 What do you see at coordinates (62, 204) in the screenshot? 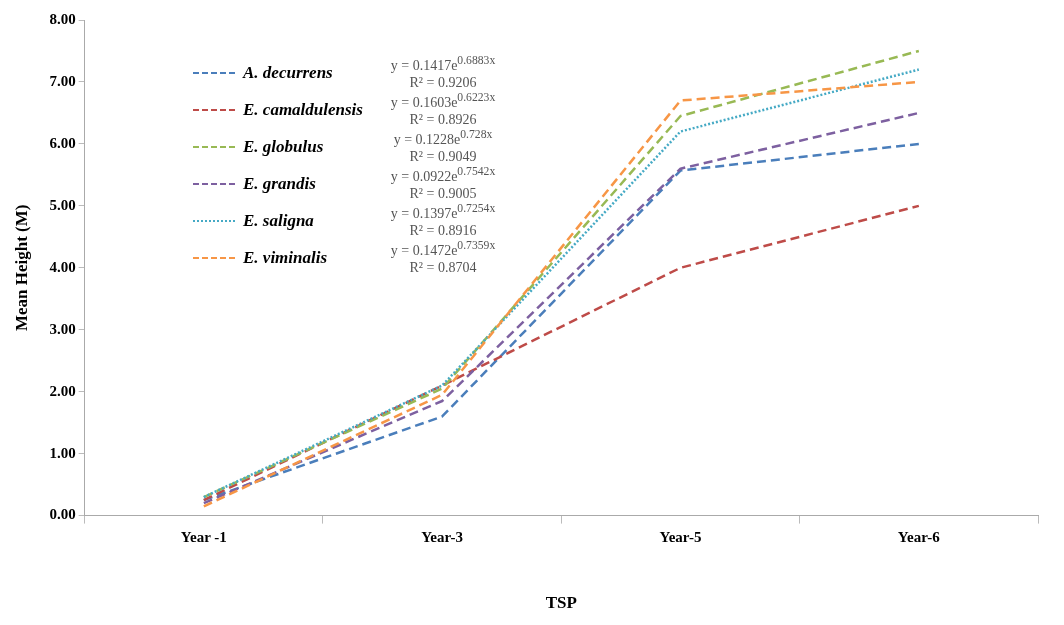
I see `y-tick-label: 5.00` at bounding box center [62, 204].